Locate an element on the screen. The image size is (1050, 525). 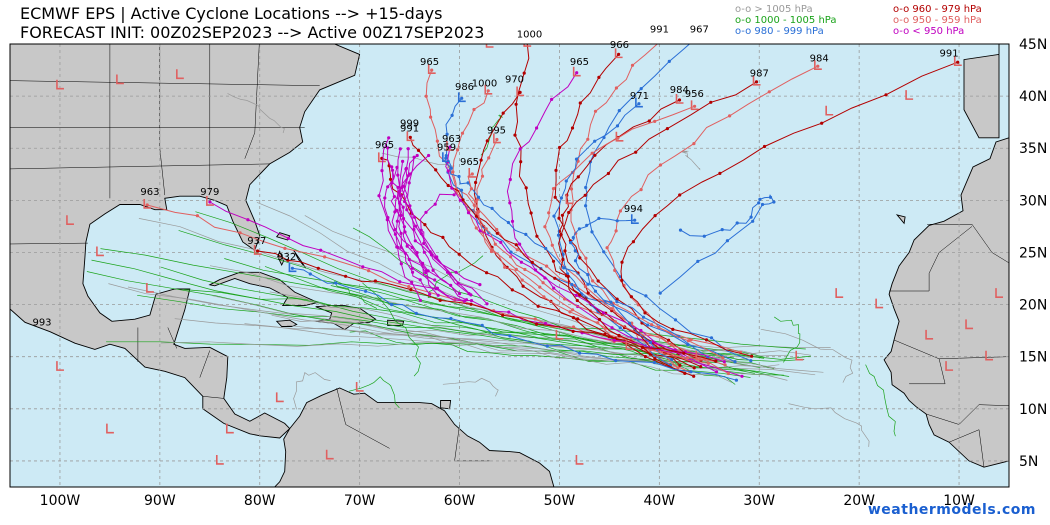
pressure-label: 991 is located at coordinates (409, 129).